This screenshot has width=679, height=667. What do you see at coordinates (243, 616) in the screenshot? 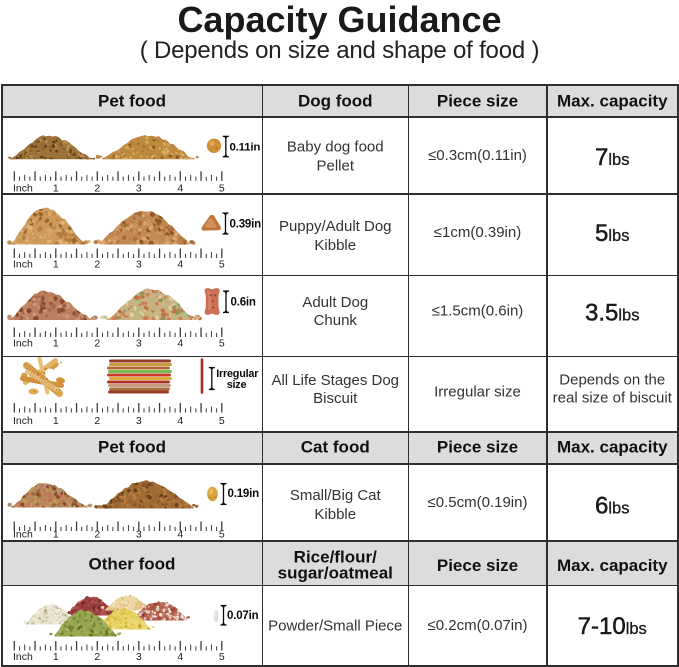
I see `svg-text: 0.07in` at bounding box center [243, 616].